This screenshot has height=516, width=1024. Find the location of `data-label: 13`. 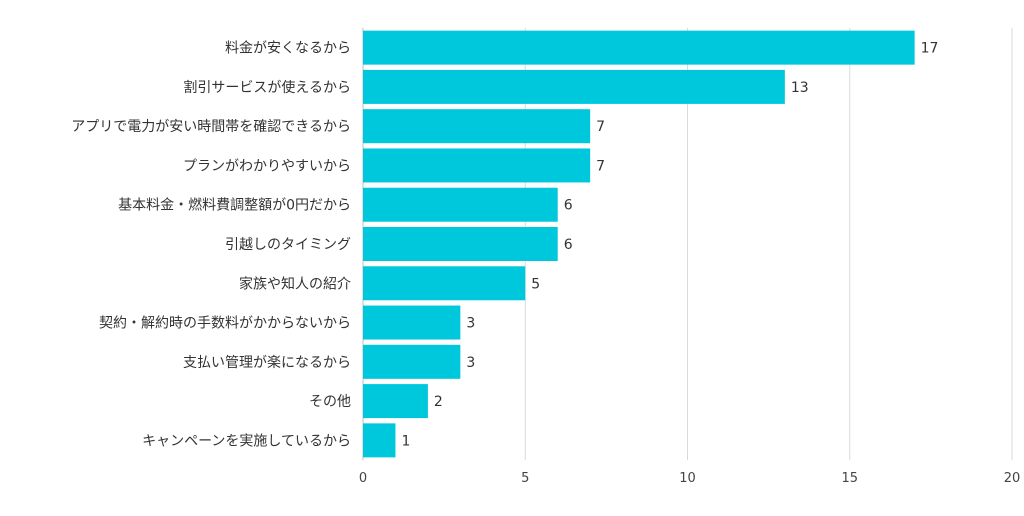

data-label: 13 is located at coordinates (800, 88).